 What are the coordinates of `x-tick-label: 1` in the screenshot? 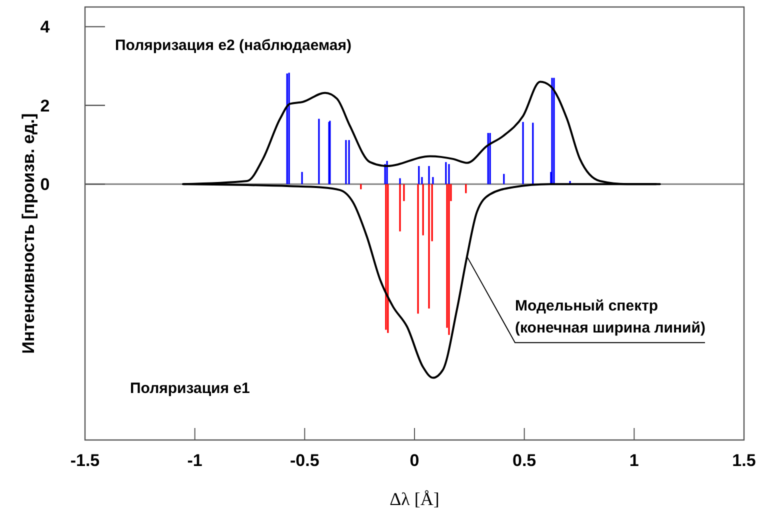 It's located at (634, 460).